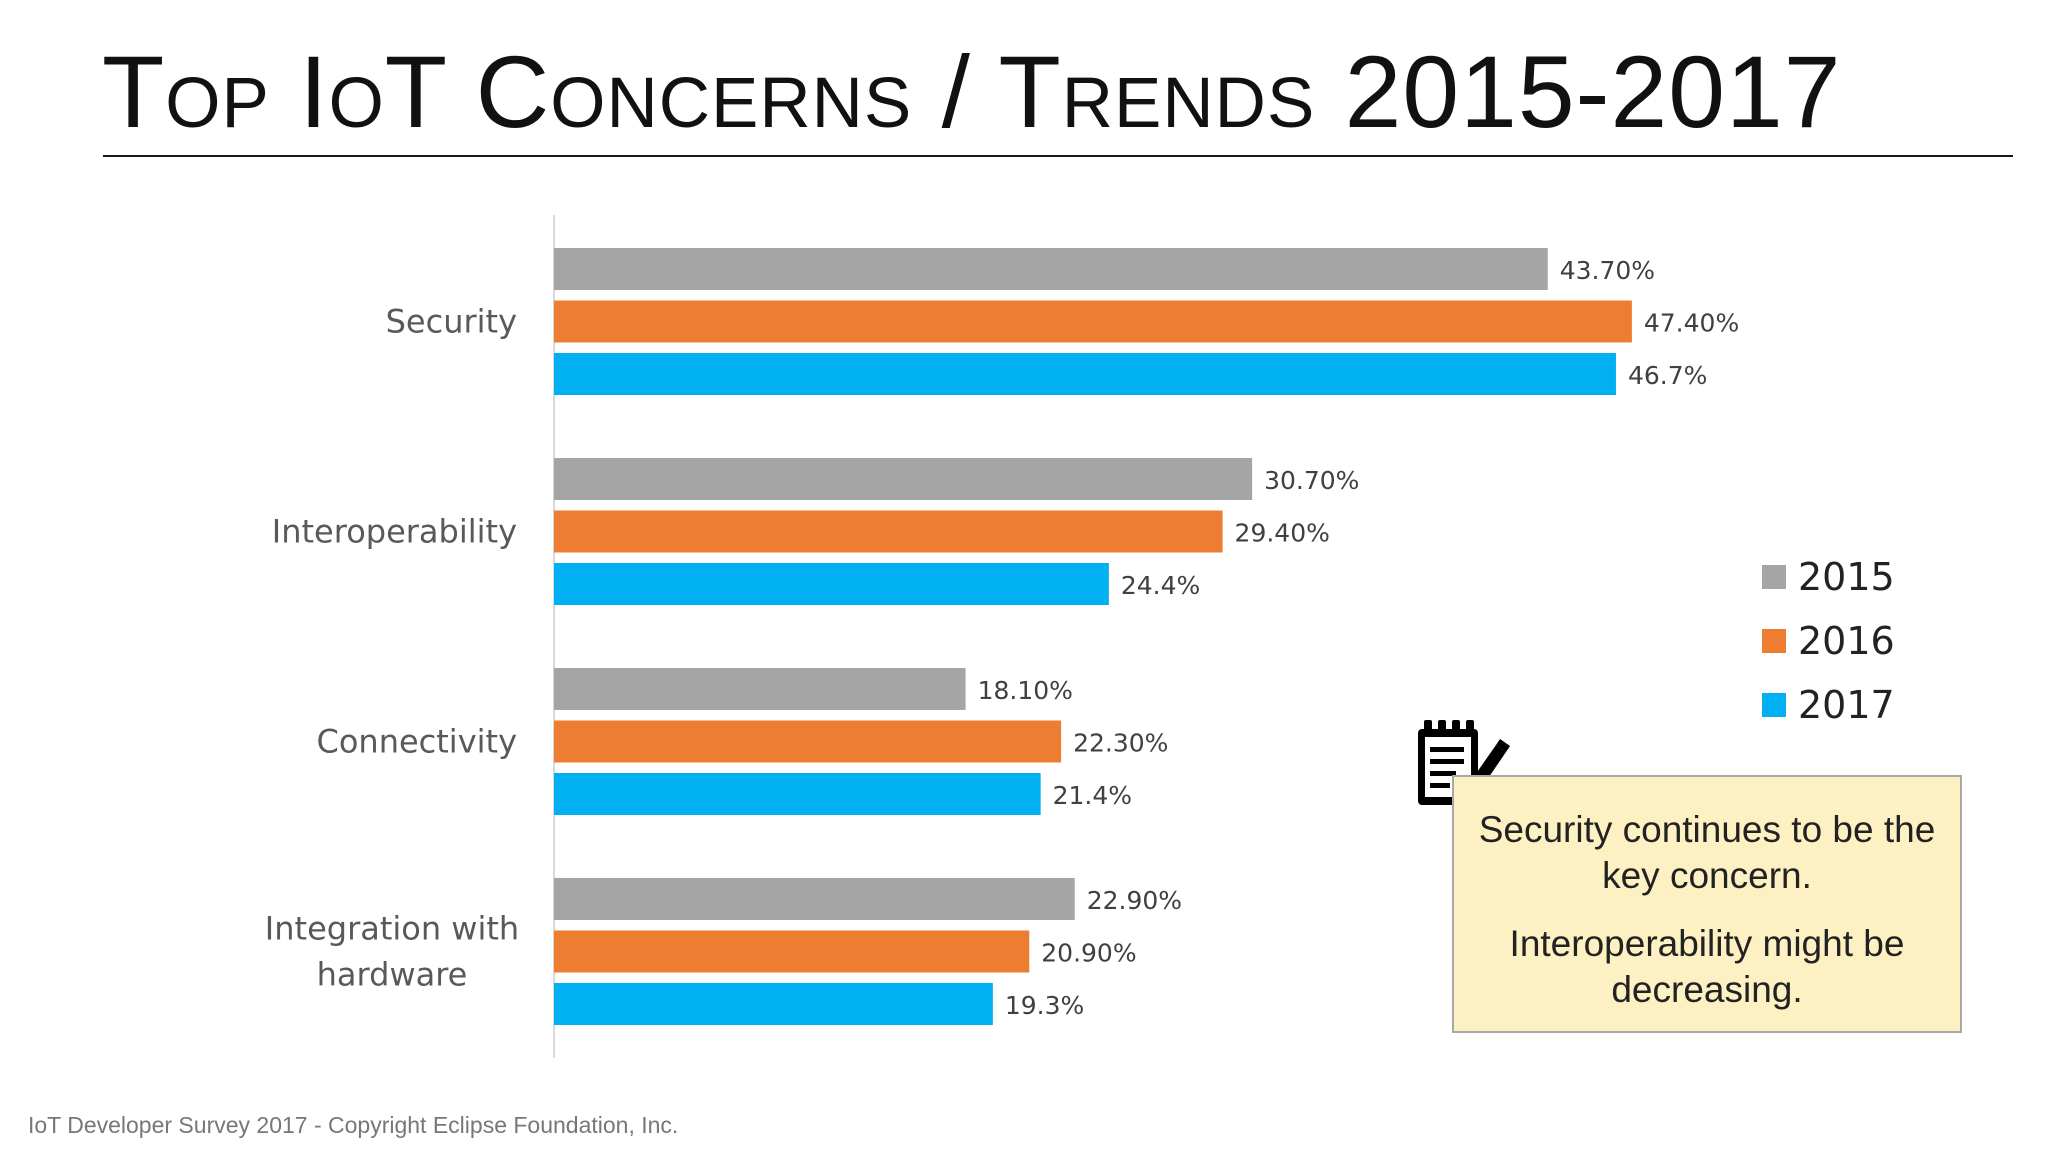 Image resolution: width=2048 pixels, height=1152 pixels. What do you see at coordinates (903, 479) in the screenshot?
I see `bar-interoperability-2015` at bounding box center [903, 479].